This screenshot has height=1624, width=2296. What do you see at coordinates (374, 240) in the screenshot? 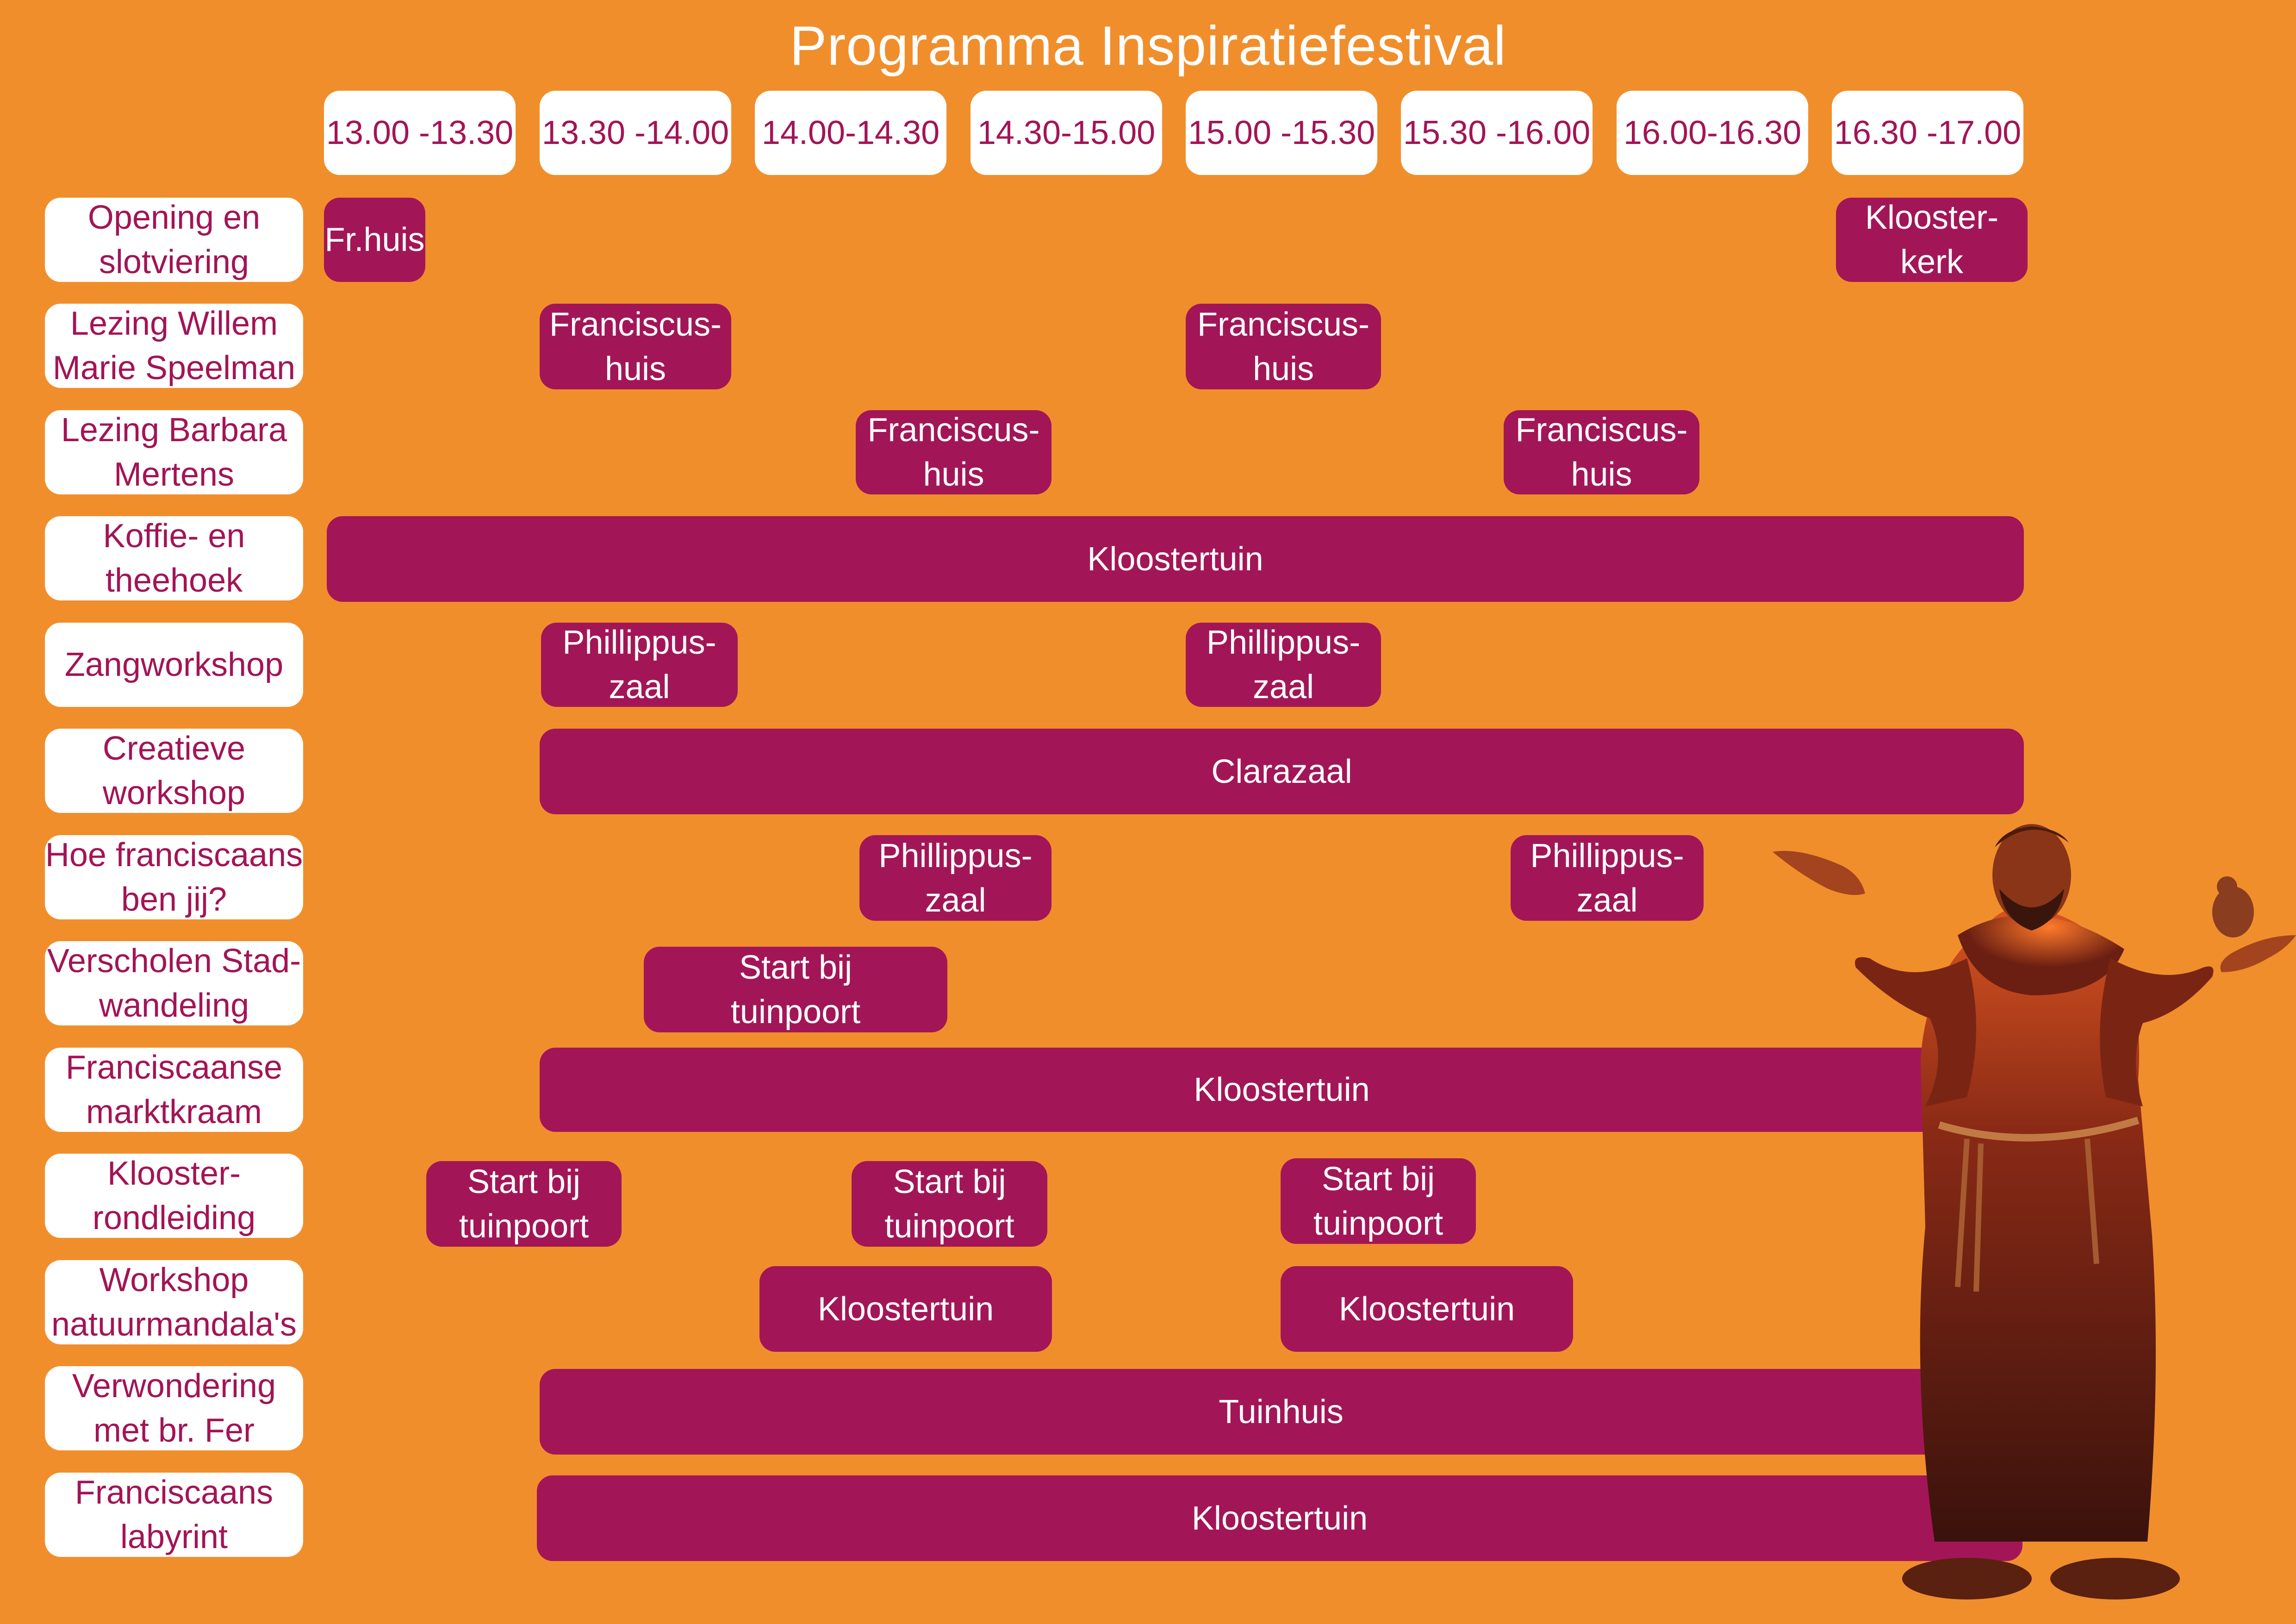
I see `event-opening-frhuis: Fr.huis` at bounding box center [374, 240].